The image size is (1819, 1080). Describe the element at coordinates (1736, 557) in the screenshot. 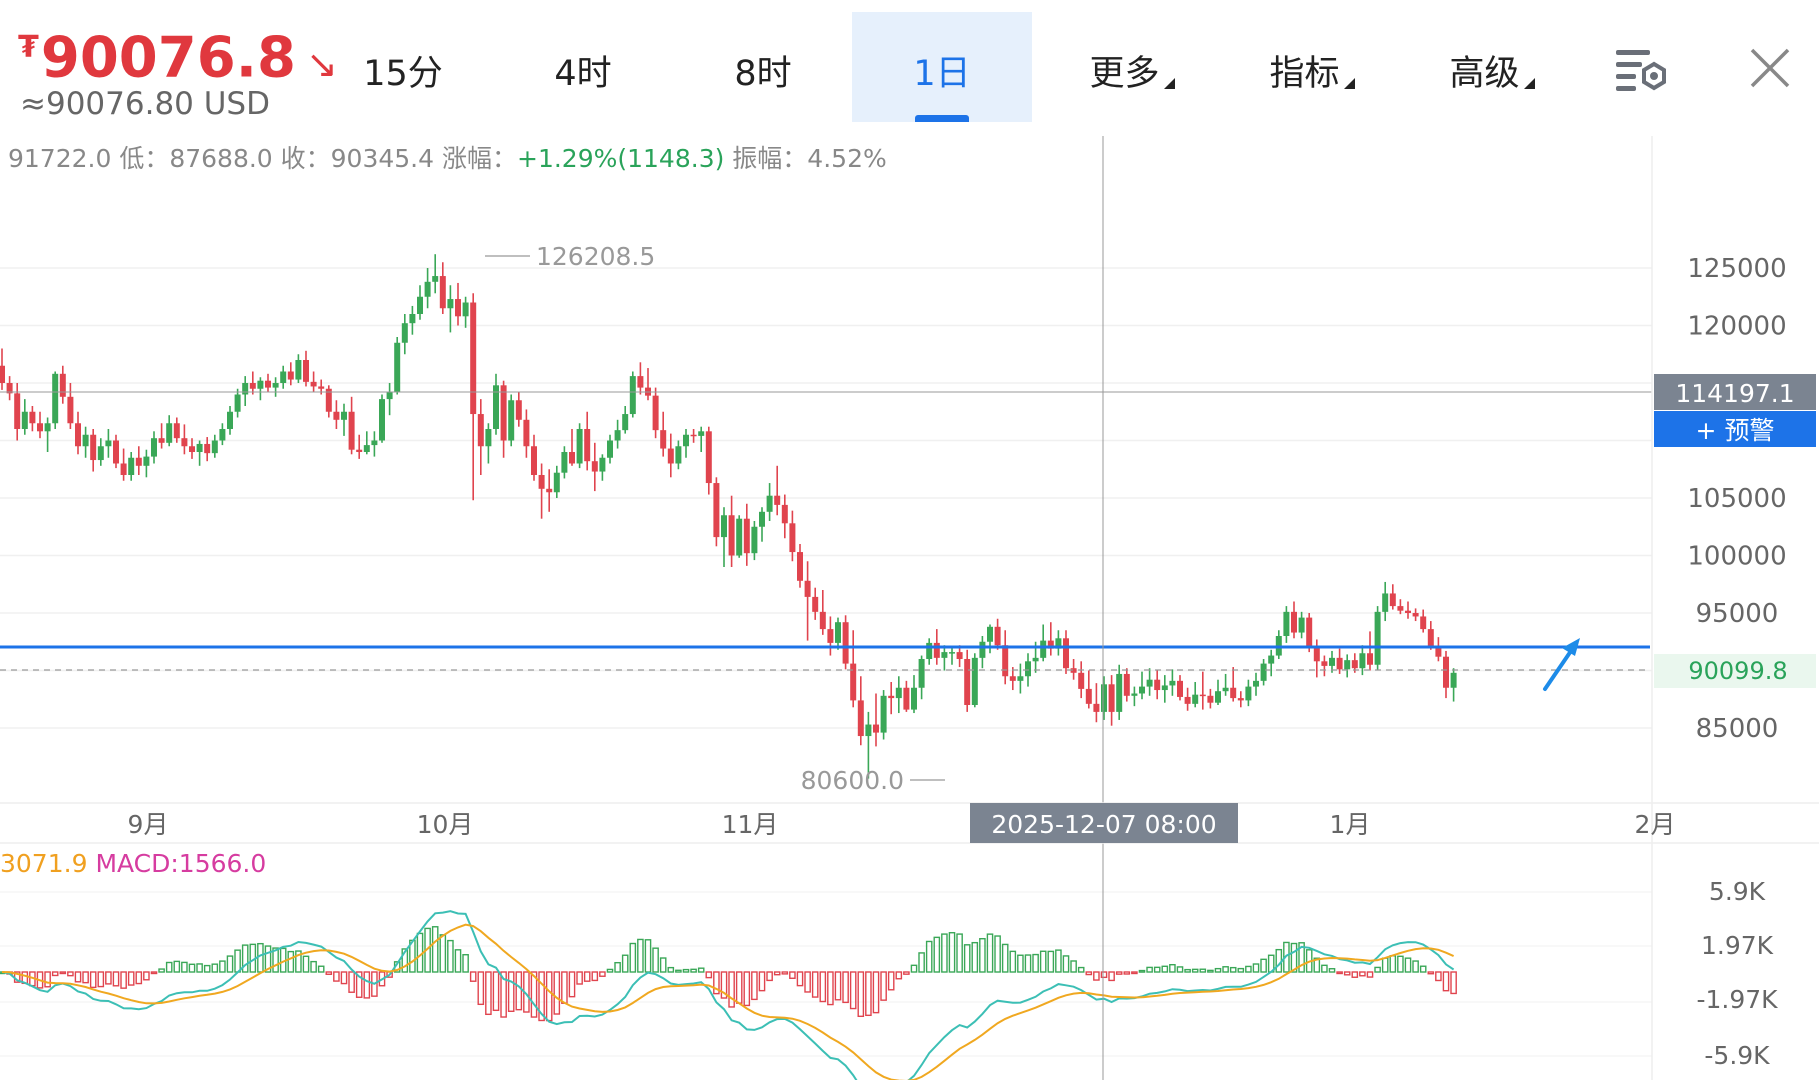

I see `y-axis-label: 100000` at that location.